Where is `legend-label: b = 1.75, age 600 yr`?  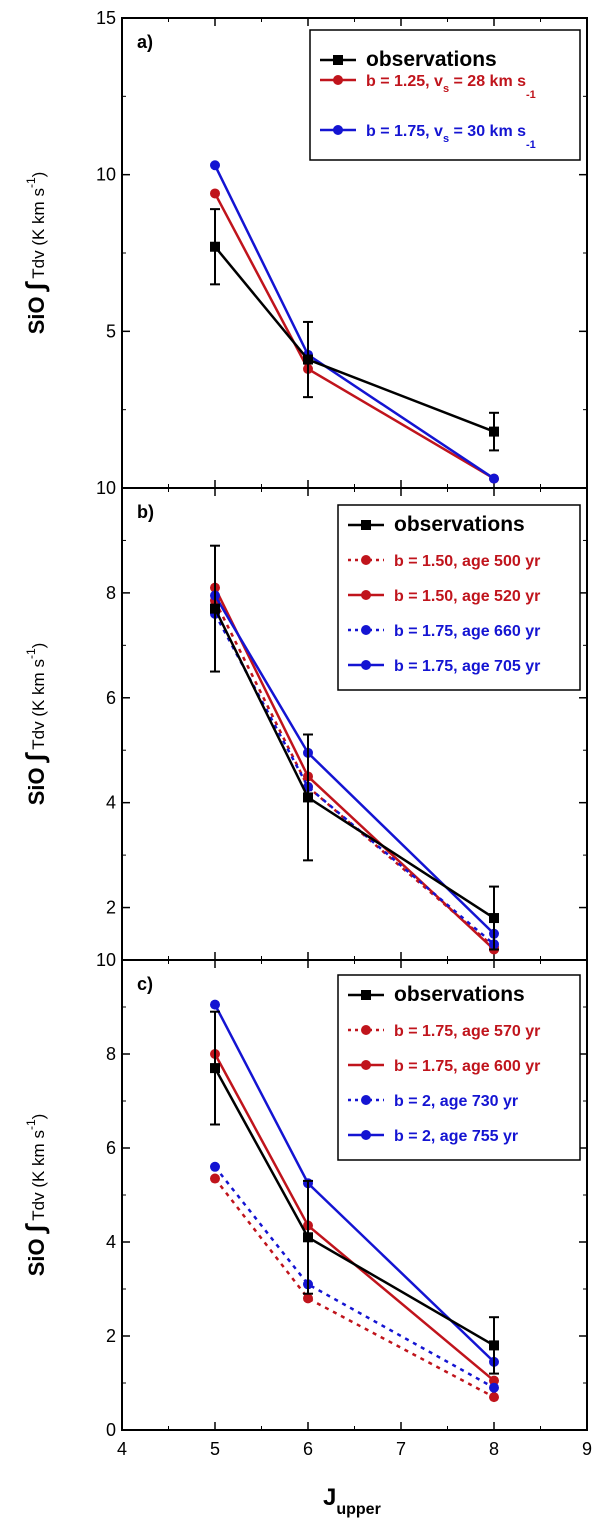 legend-label: b = 1.75, age 600 yr is located at coordinates (467, 1066).